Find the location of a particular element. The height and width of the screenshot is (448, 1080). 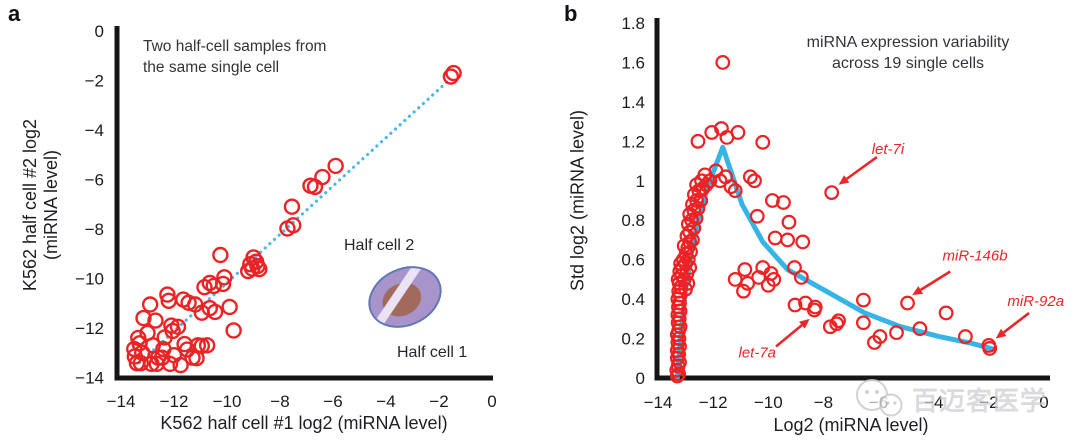

b-y-tick: 0.8 is located at coordinates (633, 220).